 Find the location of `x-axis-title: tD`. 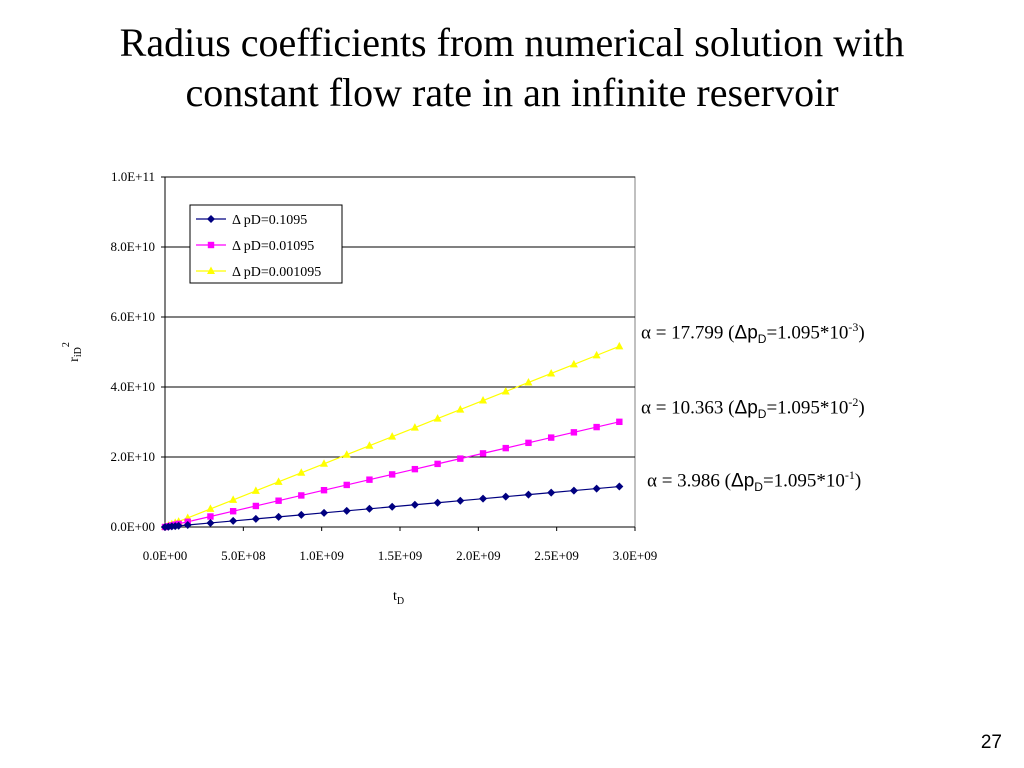

x-axis-title: tD is located at coordinates (398, 598).